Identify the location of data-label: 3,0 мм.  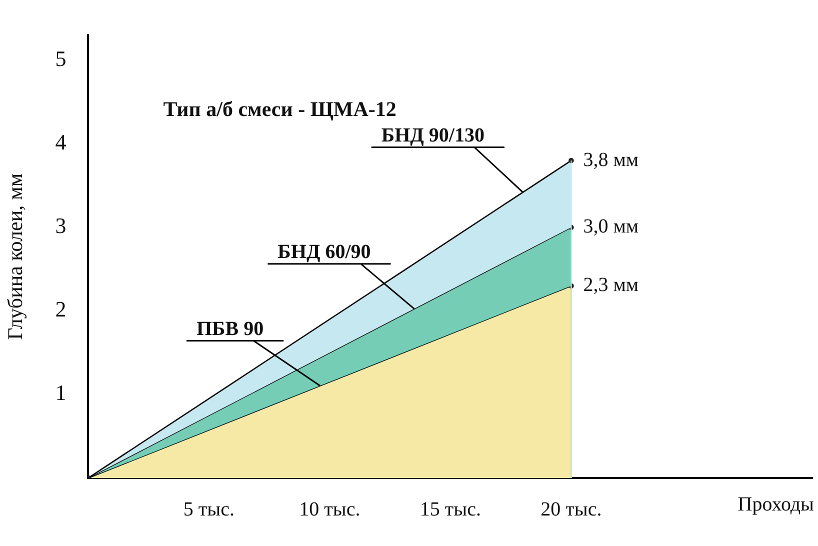
(611, 227).